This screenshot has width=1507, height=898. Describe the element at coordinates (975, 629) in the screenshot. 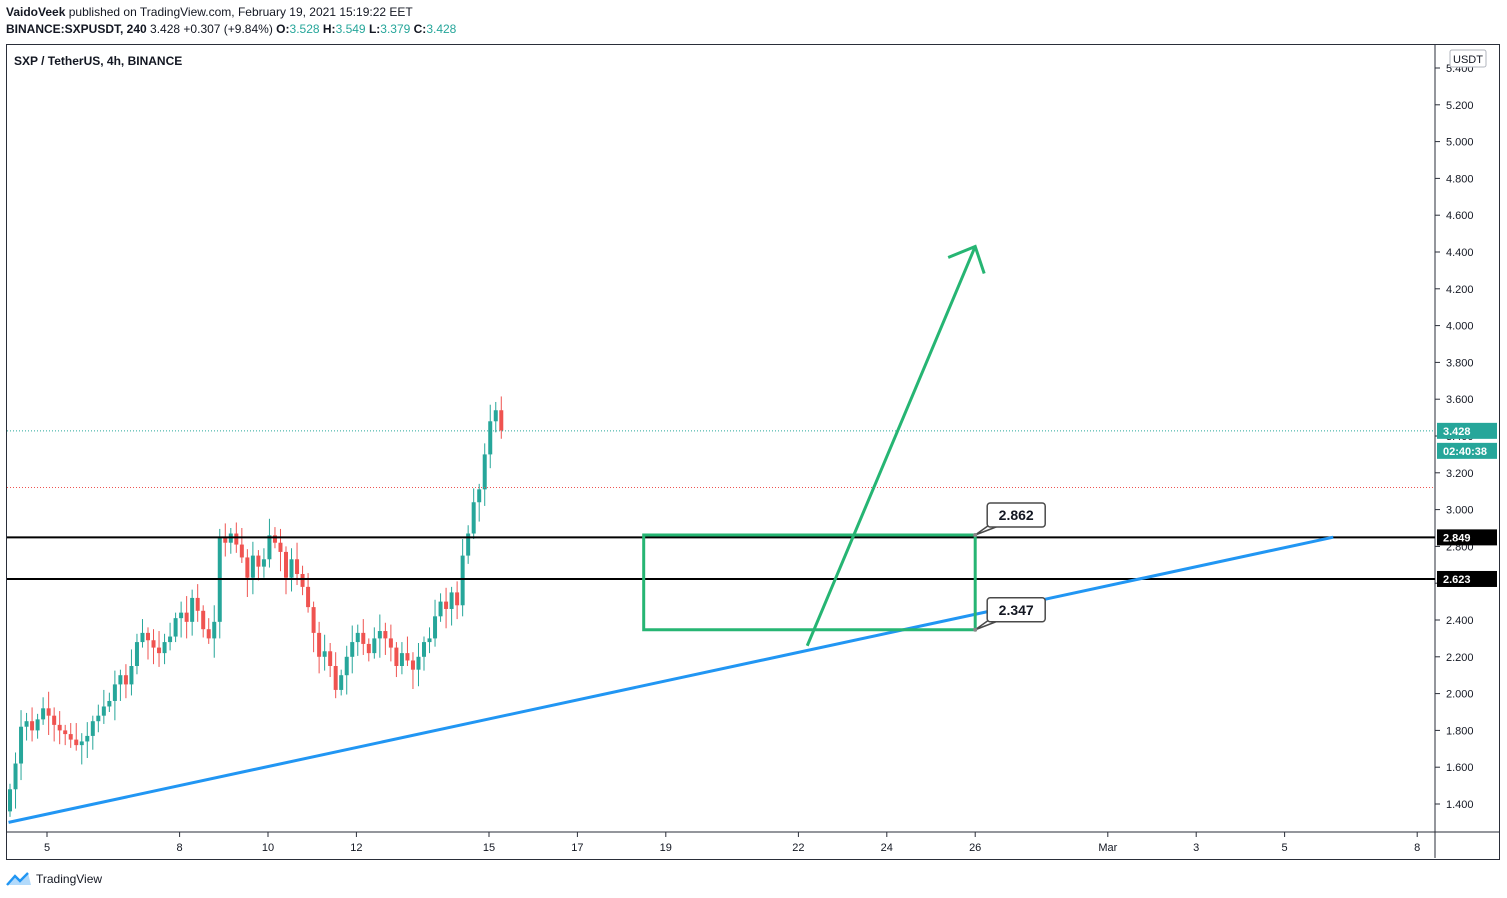

I see `lower-callout-anchor` at that location.